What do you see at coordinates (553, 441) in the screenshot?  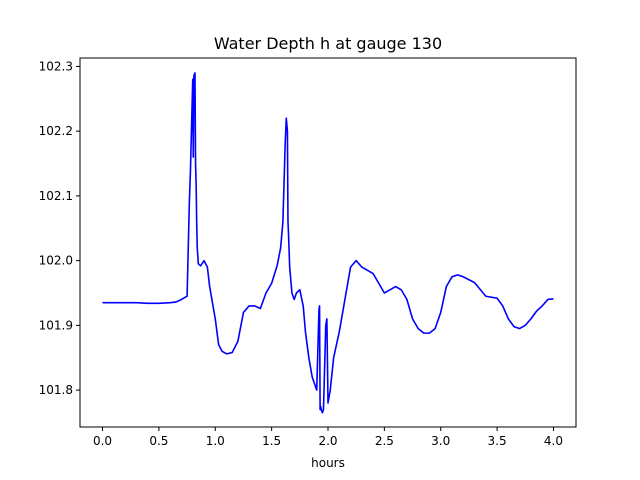 I see `x-tick-label: 4.0` at bounding box center [553, 441].